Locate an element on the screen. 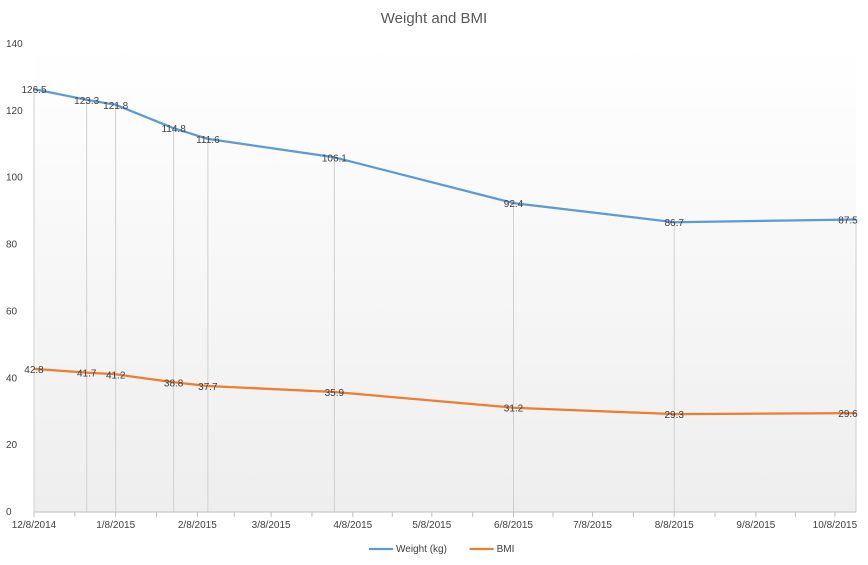 The image size is (868, 565). data-label: 86.7 is located at coordinates (674, 223).